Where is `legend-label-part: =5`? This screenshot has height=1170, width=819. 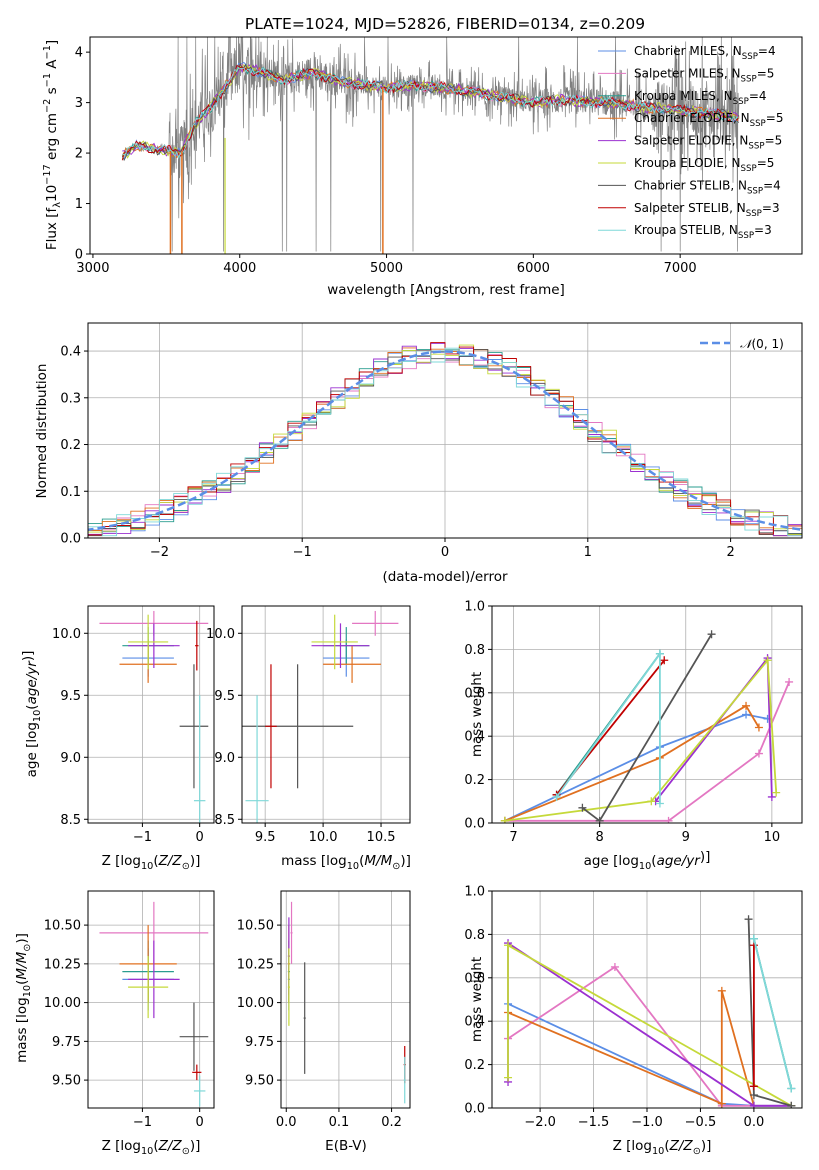 legend-label-part: =5 is located at coordinates (775, 118).